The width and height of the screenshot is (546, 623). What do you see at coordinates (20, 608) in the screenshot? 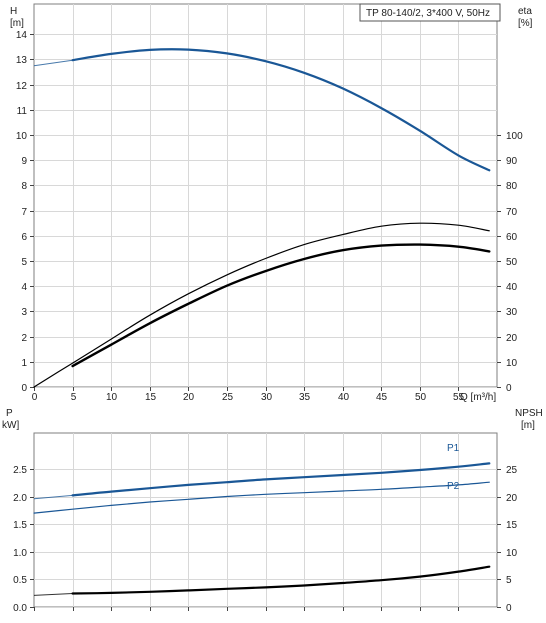
I see `left-tick-label: 0.0` at bounding box center [20, 608].